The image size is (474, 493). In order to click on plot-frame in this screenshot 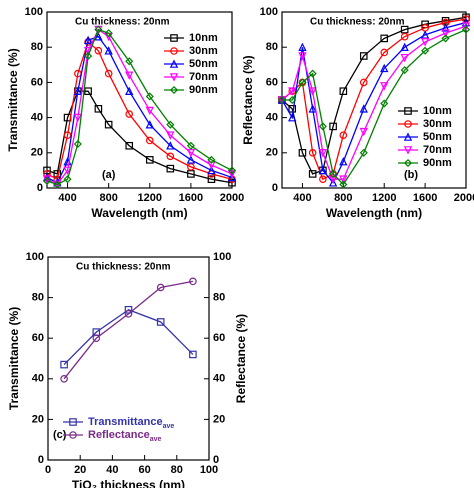, I will do `click(139, 100)`.